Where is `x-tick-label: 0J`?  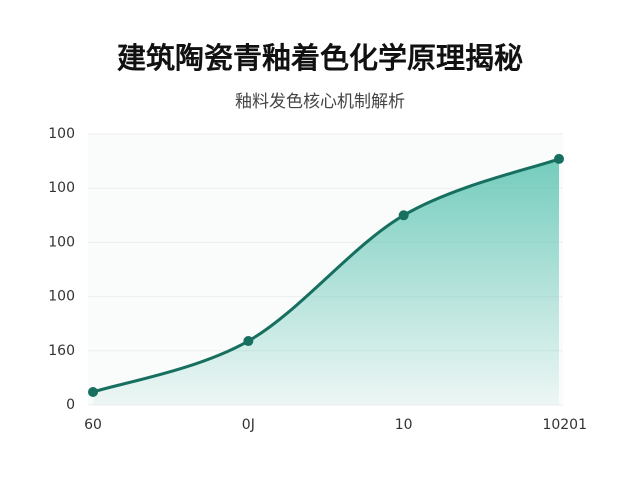 x-tick-label: 0J is located at coordinates (248, 425).